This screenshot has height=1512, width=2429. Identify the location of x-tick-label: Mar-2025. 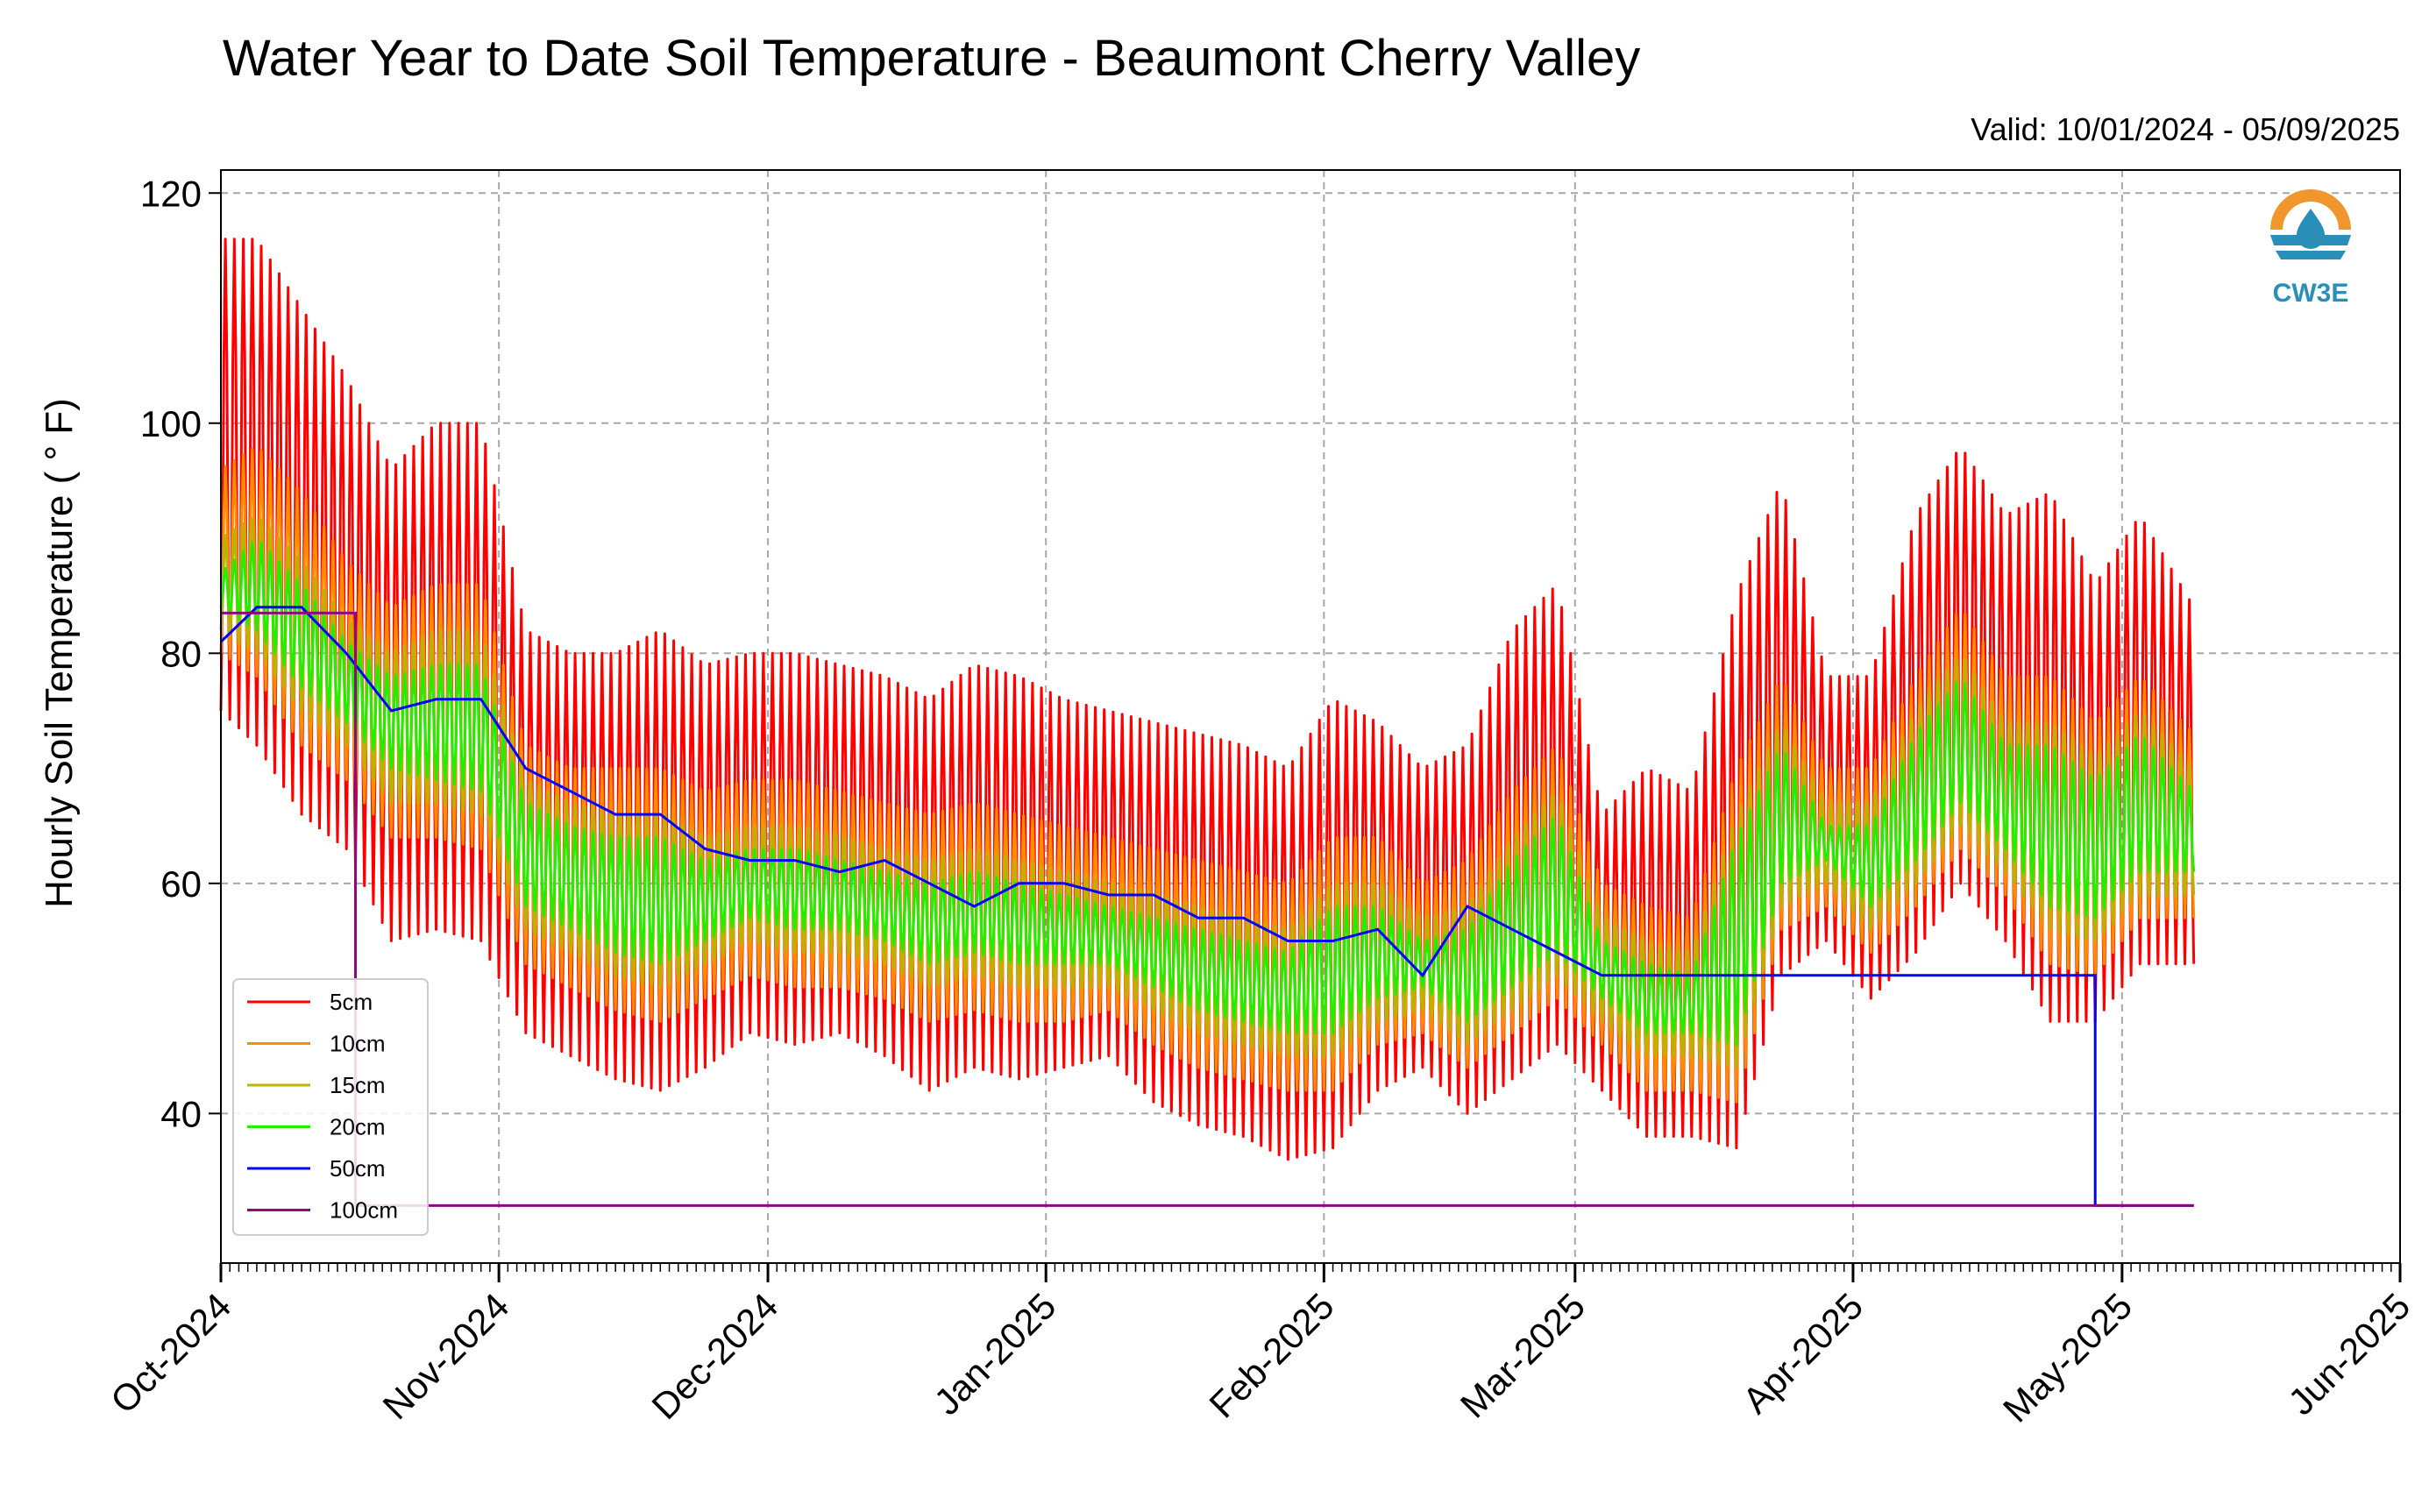
(1522, 1355).